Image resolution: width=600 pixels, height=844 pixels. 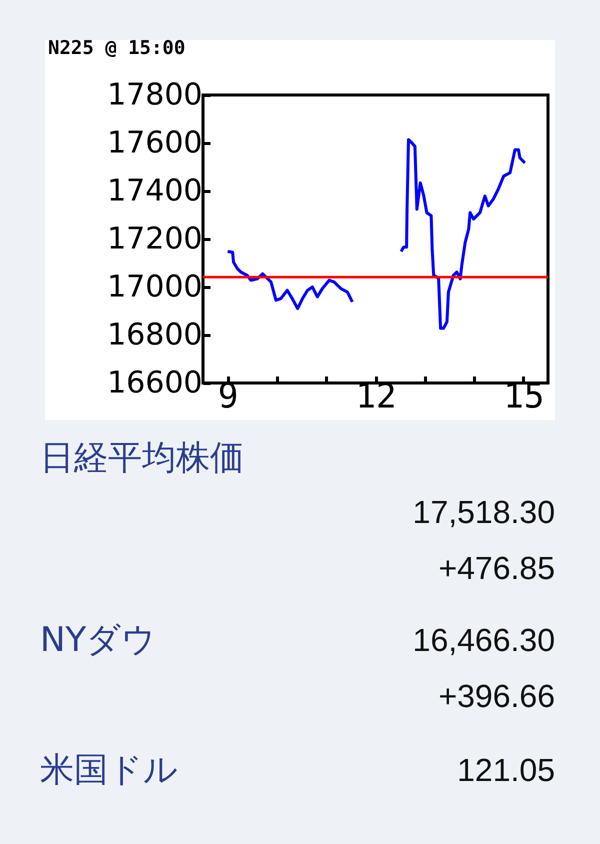 What do you see at coordinates (142, 458) in the screenshot?
I see `text: 日経平均株価` at bounding box center [142, 458].